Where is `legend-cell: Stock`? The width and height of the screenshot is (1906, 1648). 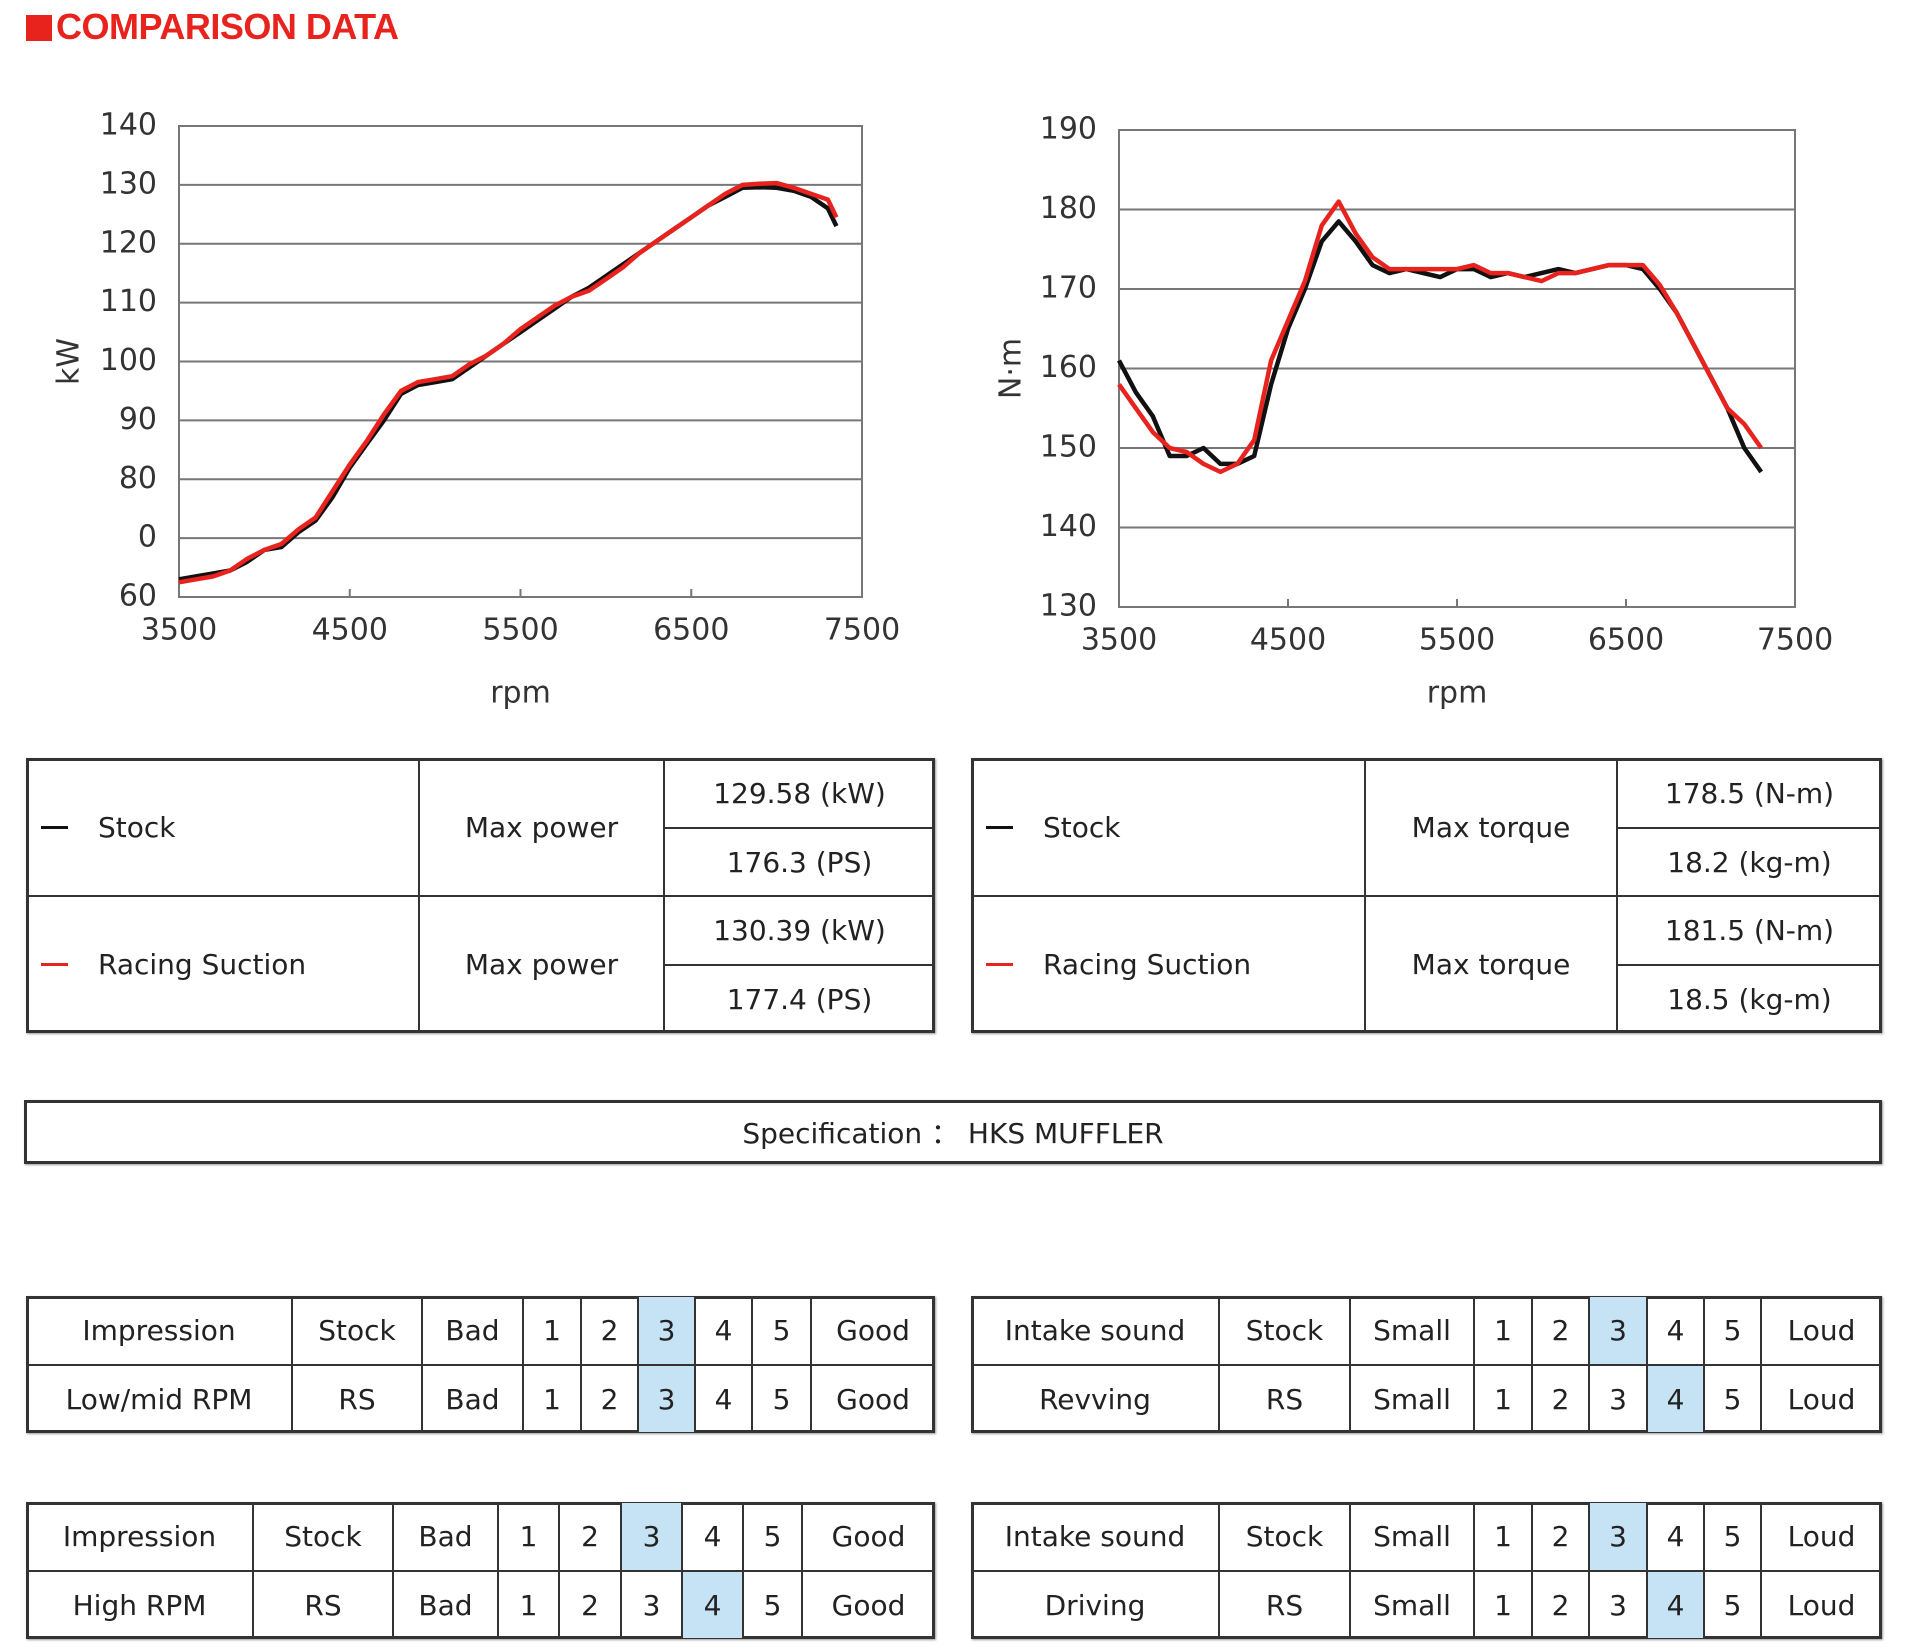 legend-cell: Stock is located at coordinates (222, 827).